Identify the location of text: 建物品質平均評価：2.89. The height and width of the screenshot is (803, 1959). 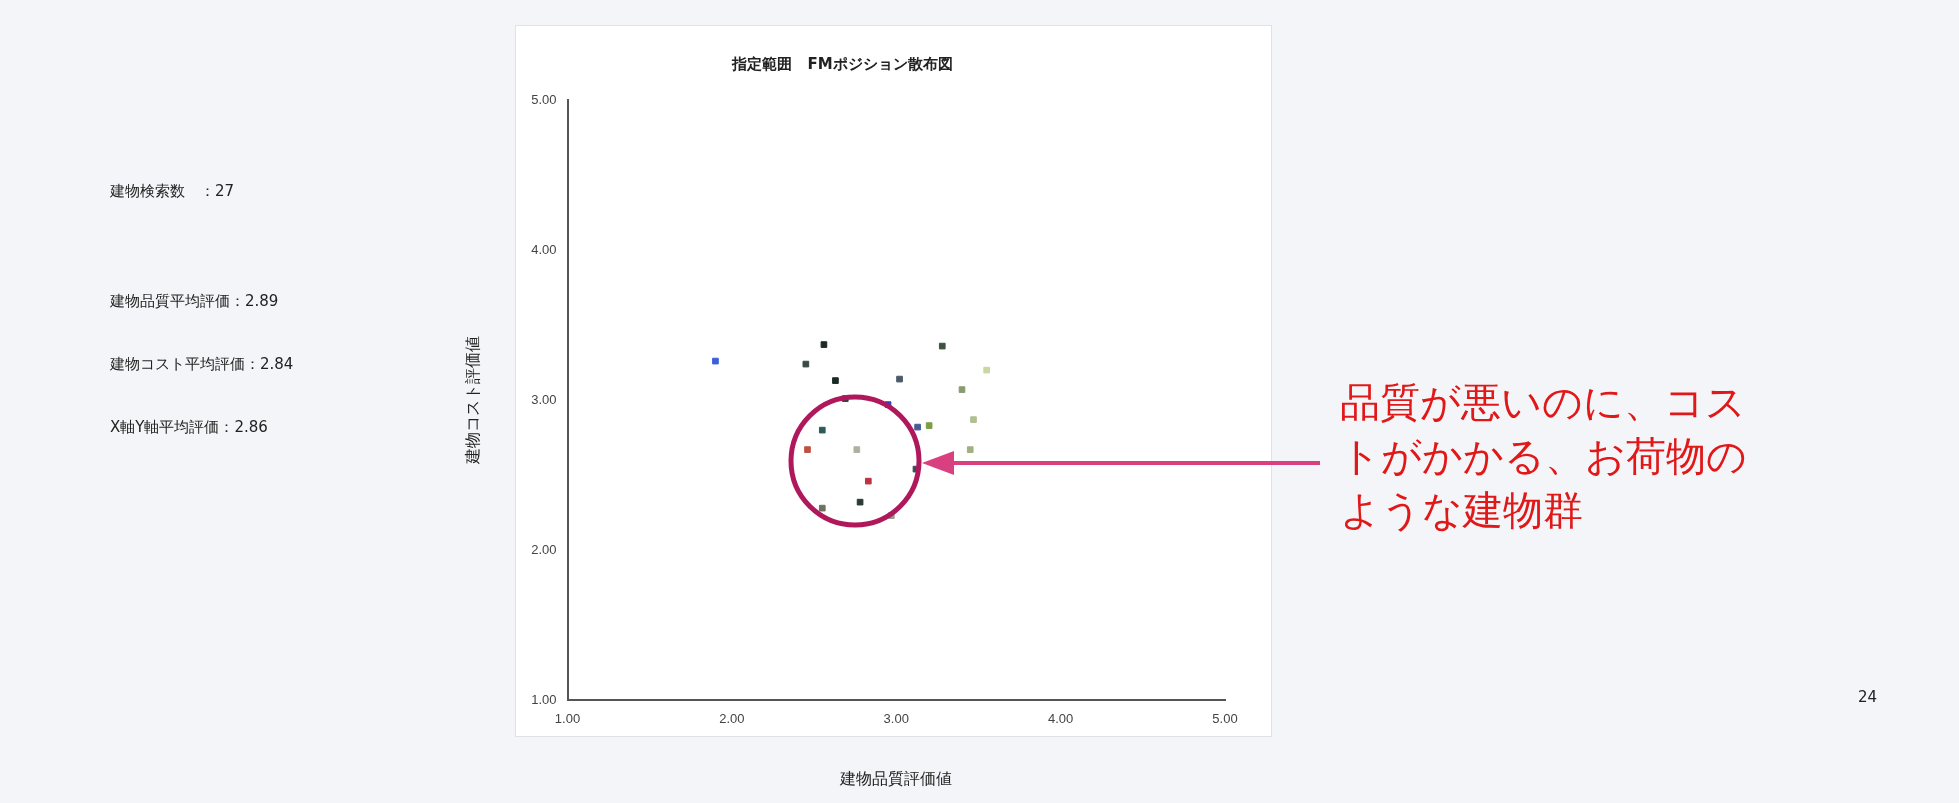
(194, 301).